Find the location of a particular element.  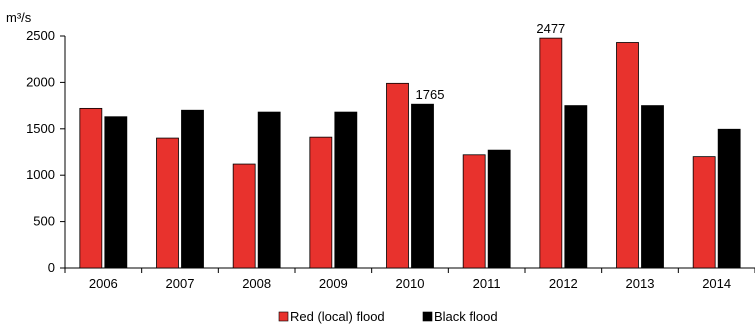

bar-black-flood-2011 is located at coordinates (499, 209).